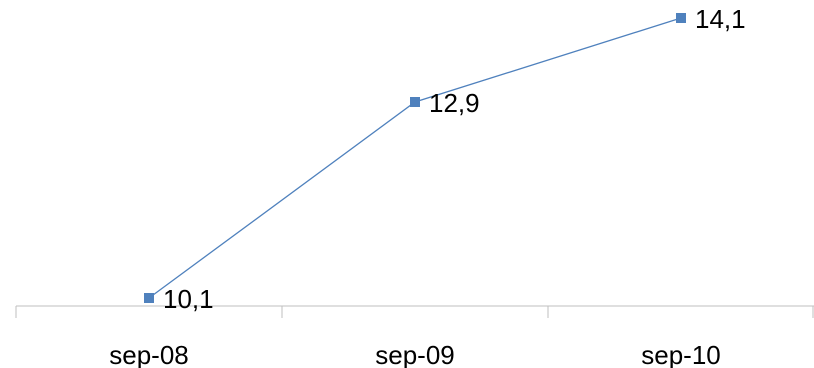 This screenshot has height=368, width=814. Describe the element at coordinates (149, 354) in the screenshot. I see `x-tick-label: sep-08` at that location.